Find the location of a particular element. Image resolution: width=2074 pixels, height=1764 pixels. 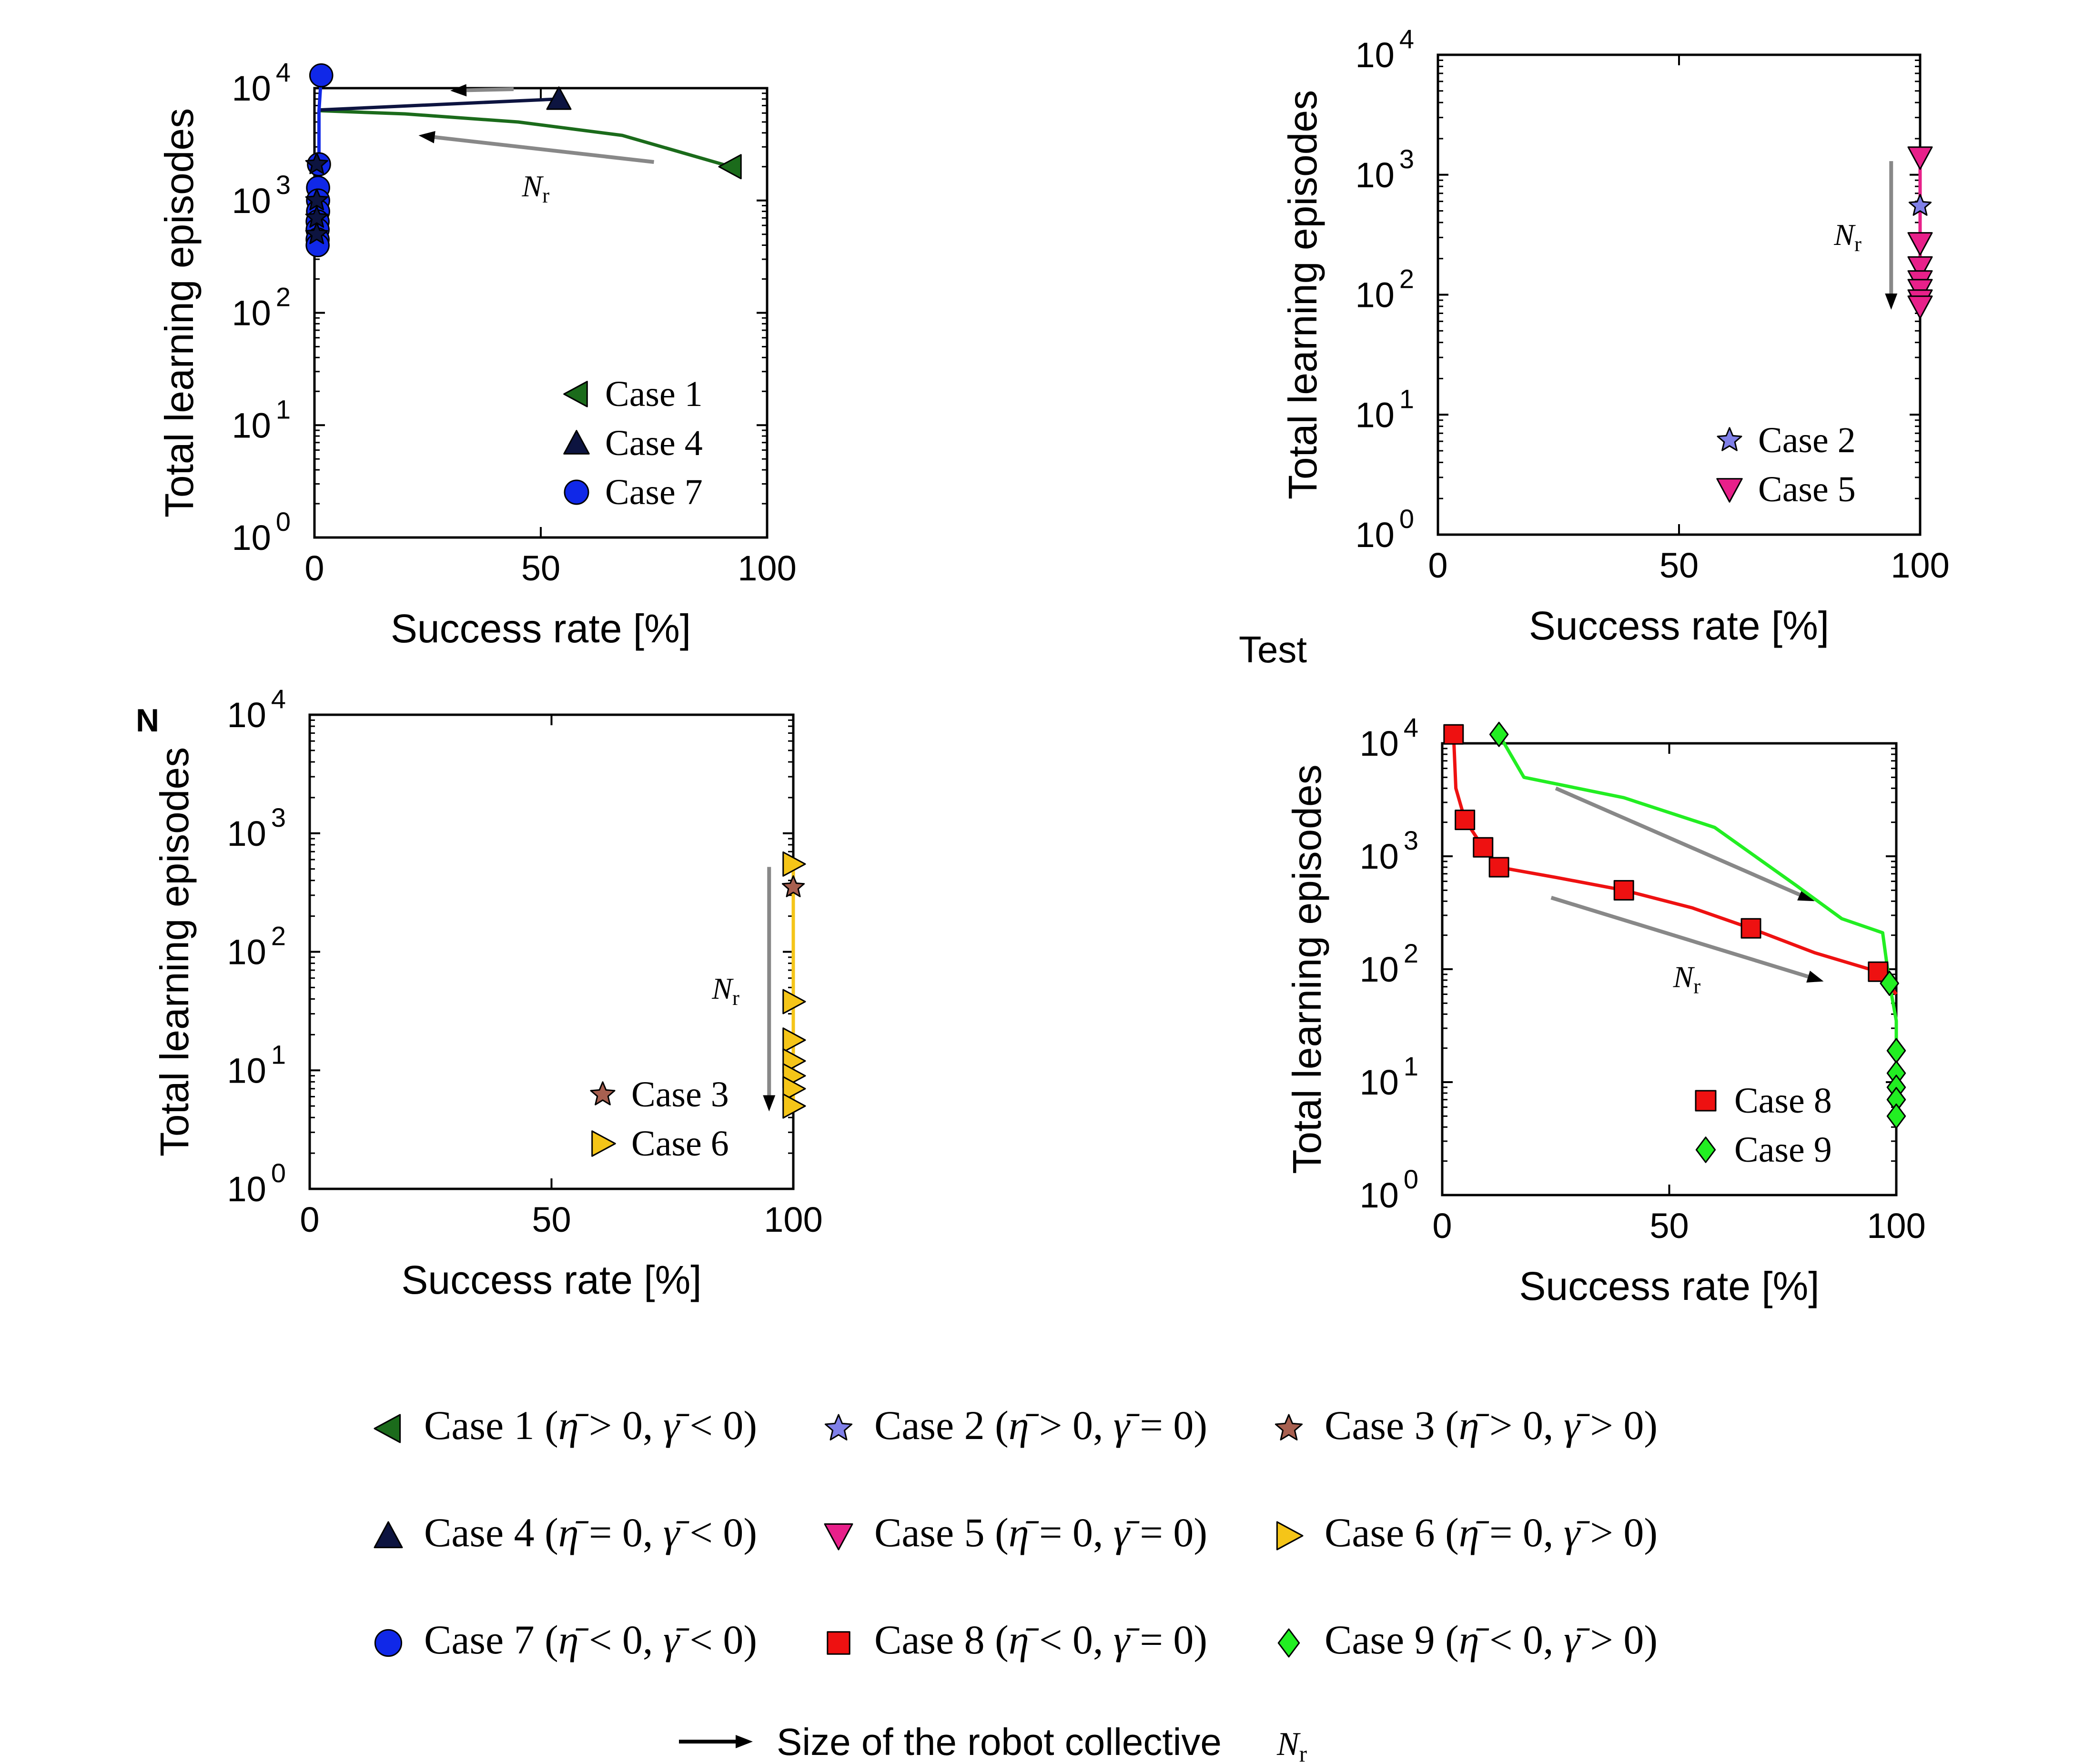

bottom-legend-label-case-9: Case 9 (η̄ < 0, γ̄ > 0) is located at coordinates (1492, 1640).